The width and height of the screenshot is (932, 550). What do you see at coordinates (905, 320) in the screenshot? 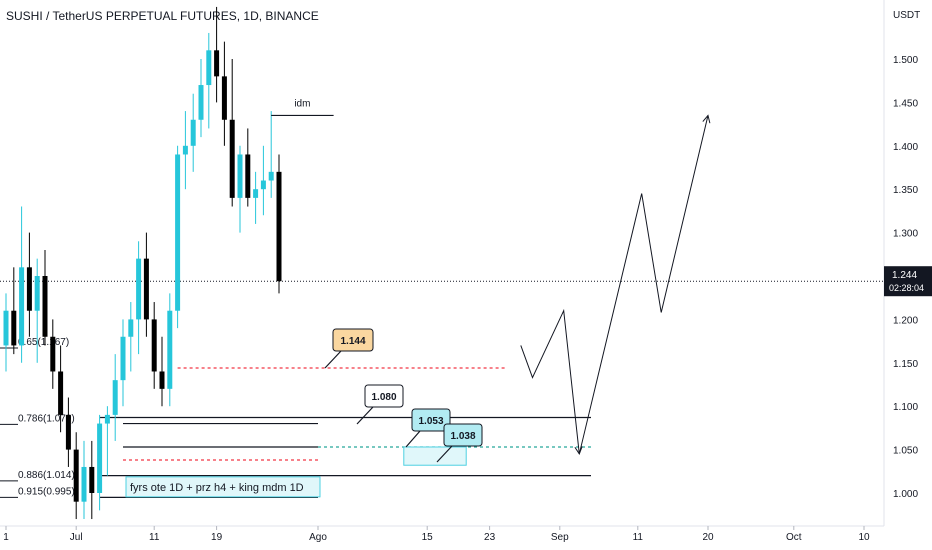
I see `price-tick-label: 1.200` at bounding box center [905, 320].